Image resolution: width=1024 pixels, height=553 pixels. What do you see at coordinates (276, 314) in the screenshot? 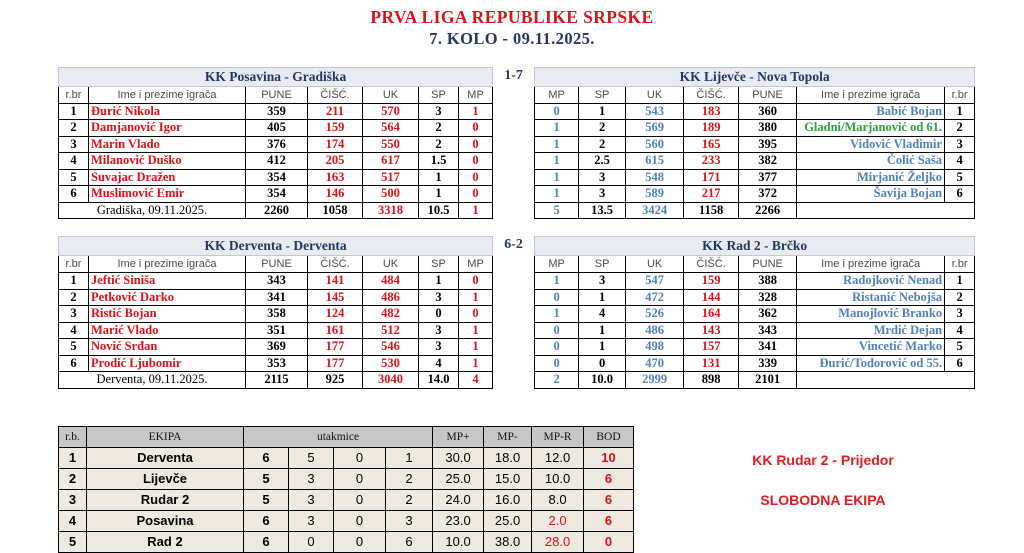
I see `player-row: 3 Ristić Bojan 358 124 482 0 0` at bounding box center [276, 314].